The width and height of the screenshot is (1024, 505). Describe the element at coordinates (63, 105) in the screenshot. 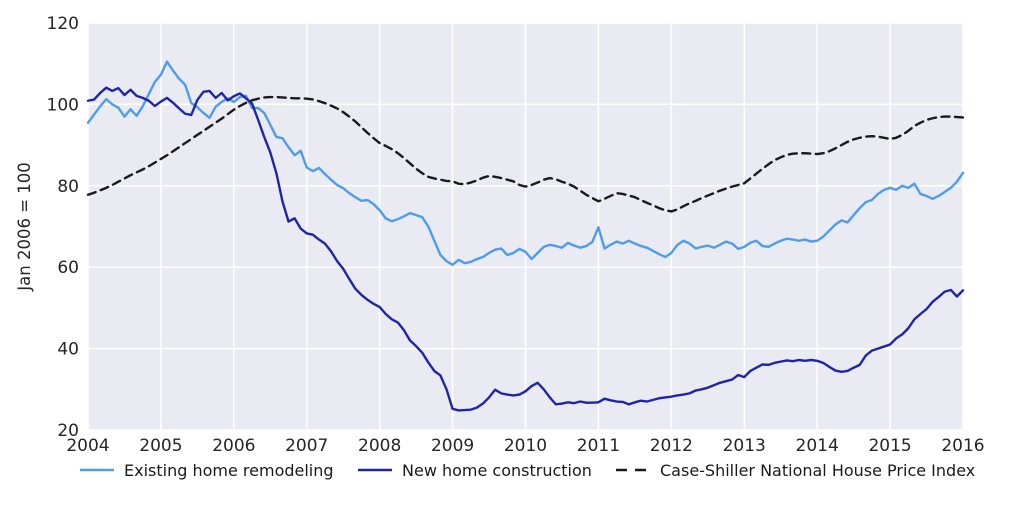

I see `y-tick-label: 100` at that location.